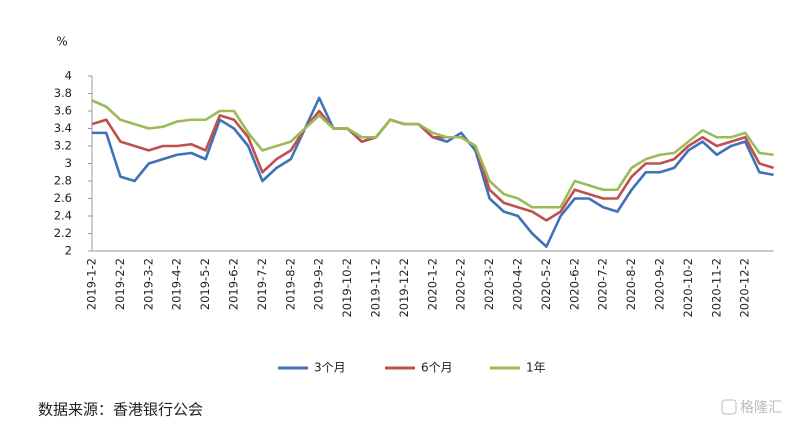  What do you see at coordinates (729, 407) in the screenshot?
I see `watermark-icon` at bounding box center [729, 407].